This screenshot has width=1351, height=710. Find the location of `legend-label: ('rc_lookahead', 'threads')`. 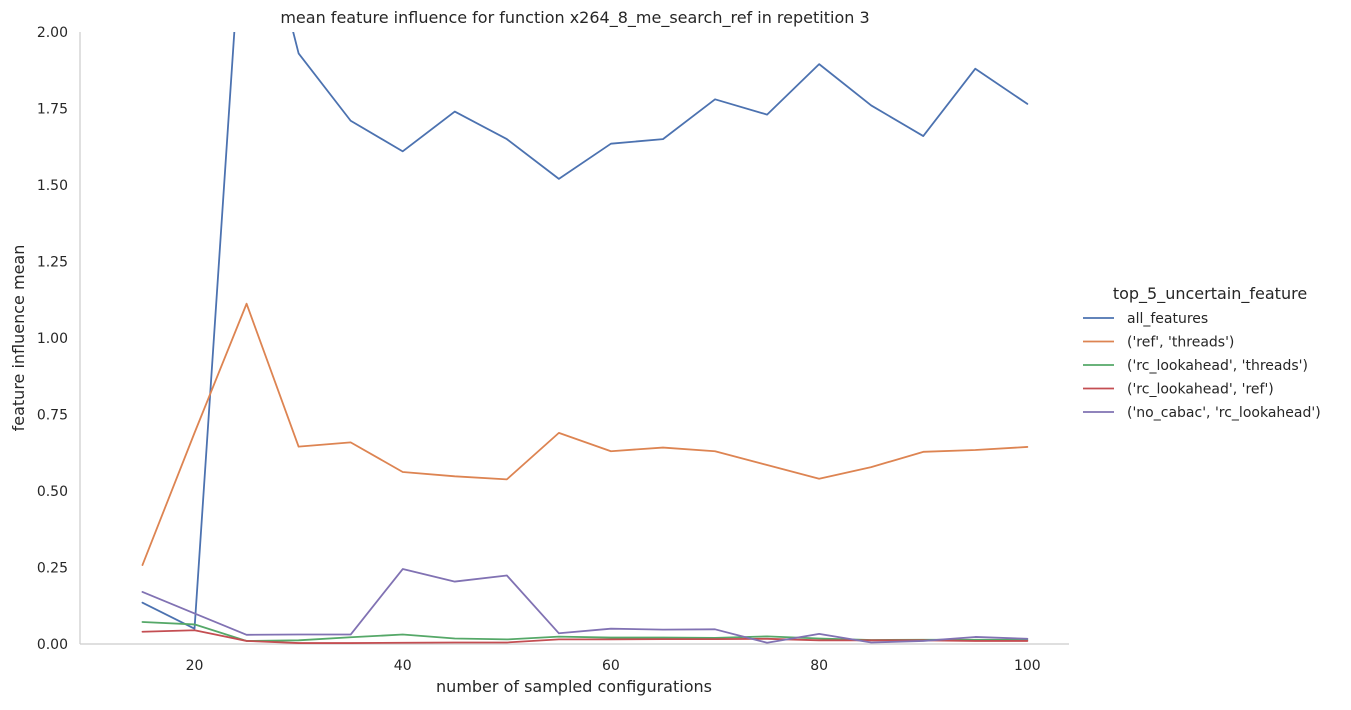

legend-label: ('rc_lookahead', 'threads') is located at coordinates (1217, 366).